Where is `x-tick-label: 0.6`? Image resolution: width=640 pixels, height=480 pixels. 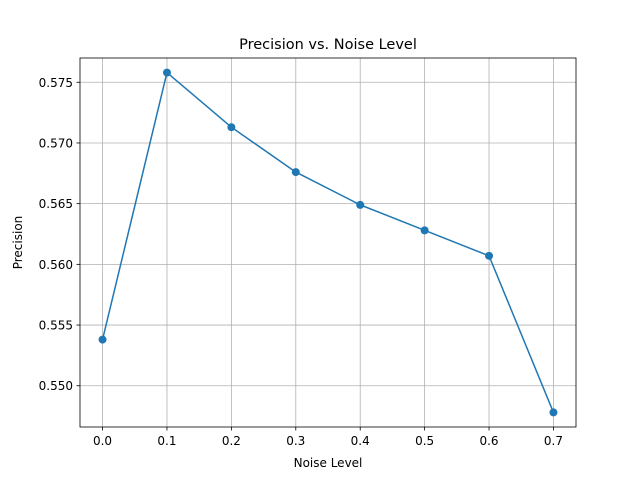 x-tick-label: 0.6 is located at coordinates (488, 441).